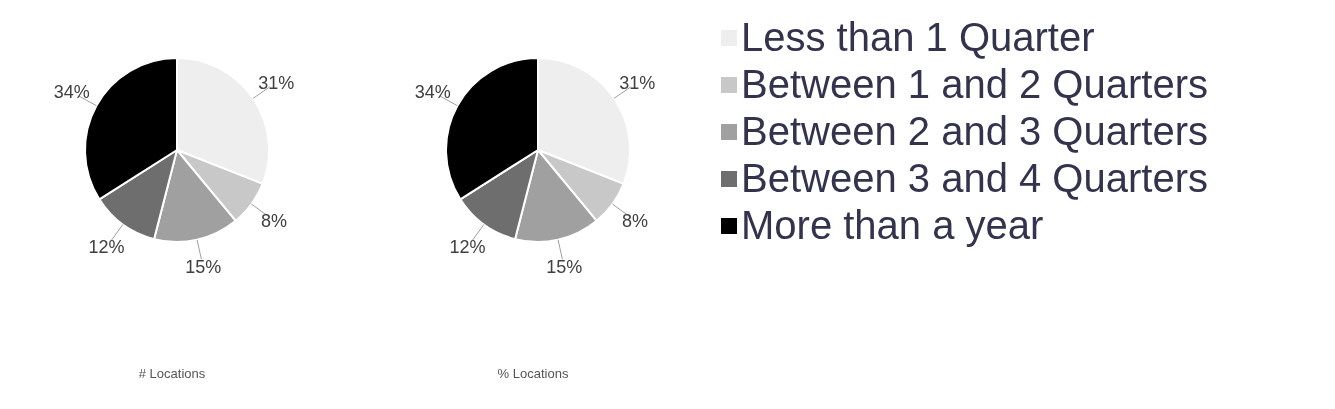  What do you see at coordinates (172, 373) in the screenshot?
I see `text: # Locations` at bounding box center [172, 373].